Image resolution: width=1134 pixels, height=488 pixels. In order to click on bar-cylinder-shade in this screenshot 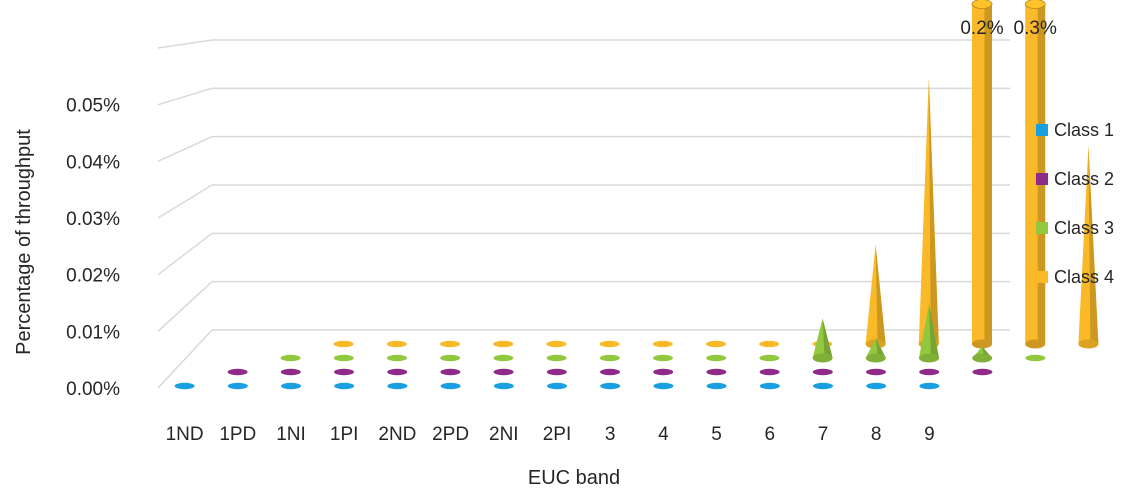, I will do `click(988, 174)`.